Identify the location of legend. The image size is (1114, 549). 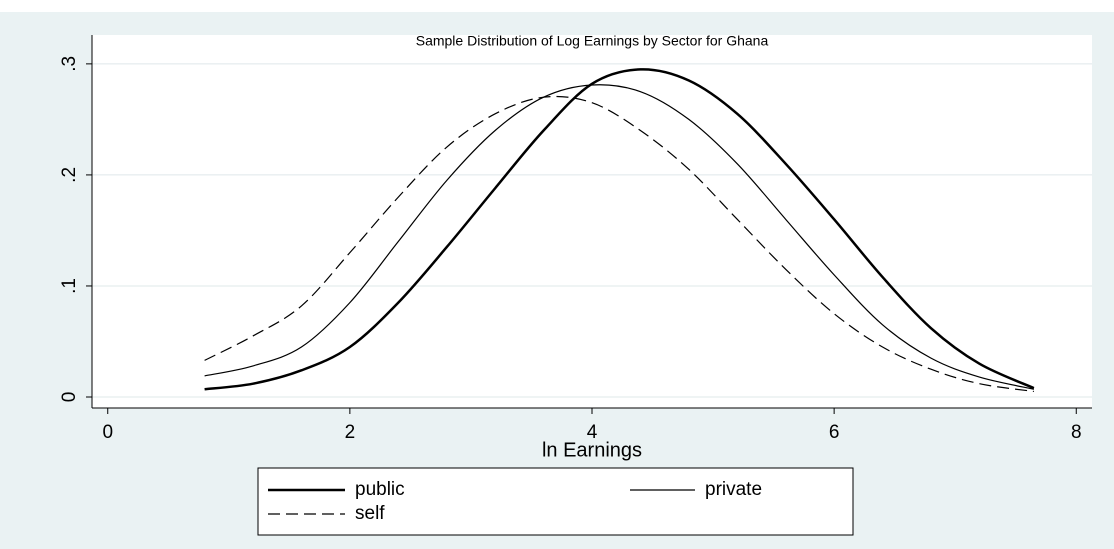
(555, 501).